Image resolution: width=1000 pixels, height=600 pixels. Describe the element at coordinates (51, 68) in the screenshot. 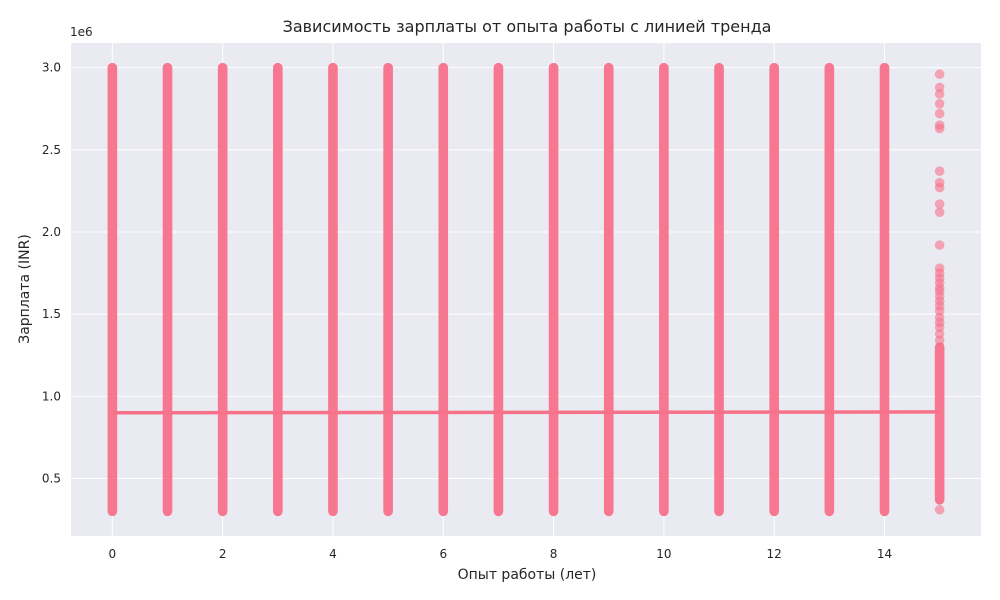

I see `y-tick-label: 3.0` at that location.